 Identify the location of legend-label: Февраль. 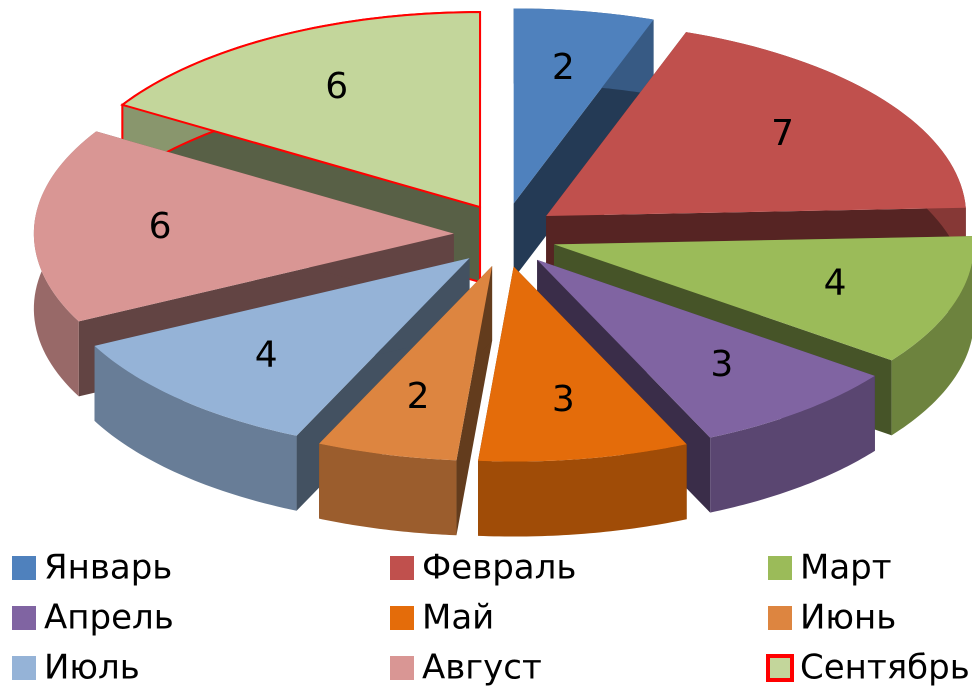
(499, 568).